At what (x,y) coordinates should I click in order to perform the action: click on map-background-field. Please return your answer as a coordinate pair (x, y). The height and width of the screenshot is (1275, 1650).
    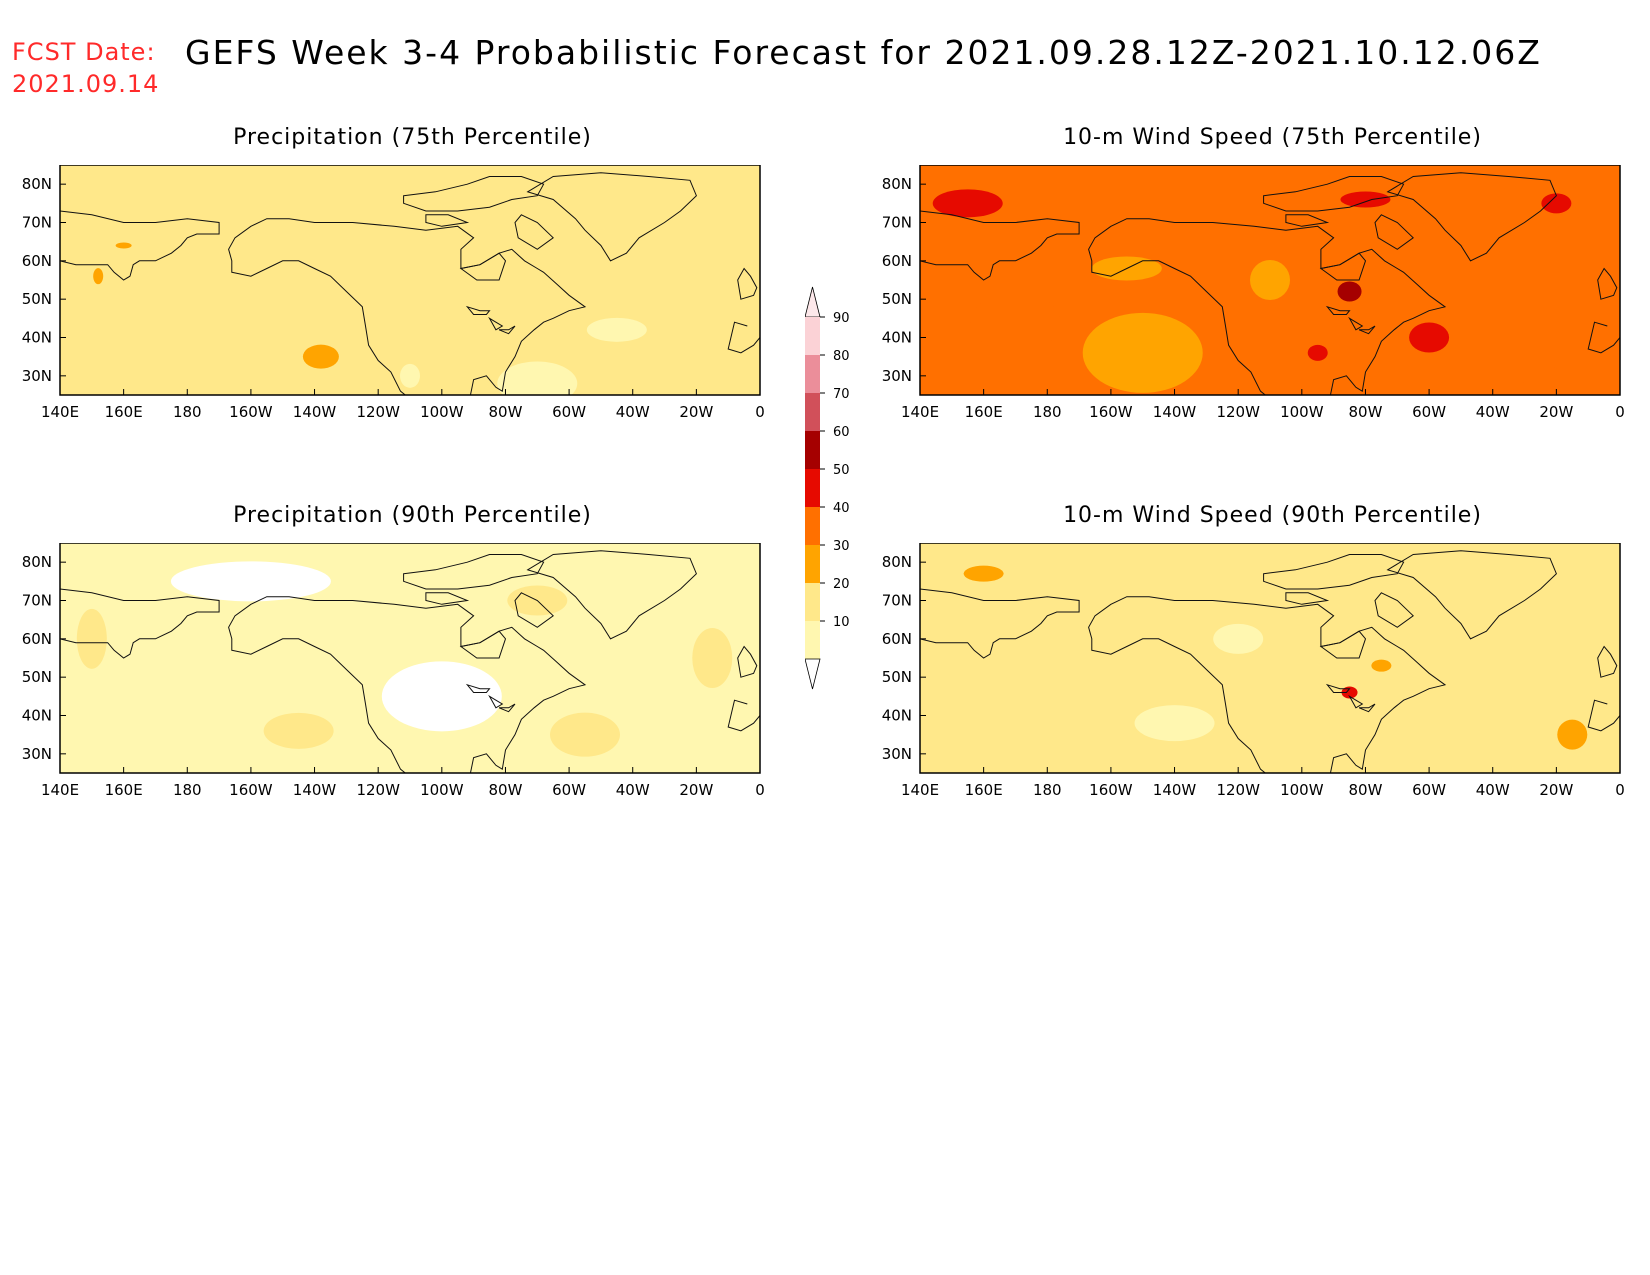
    Looking at the image, I should click on (410, 280).